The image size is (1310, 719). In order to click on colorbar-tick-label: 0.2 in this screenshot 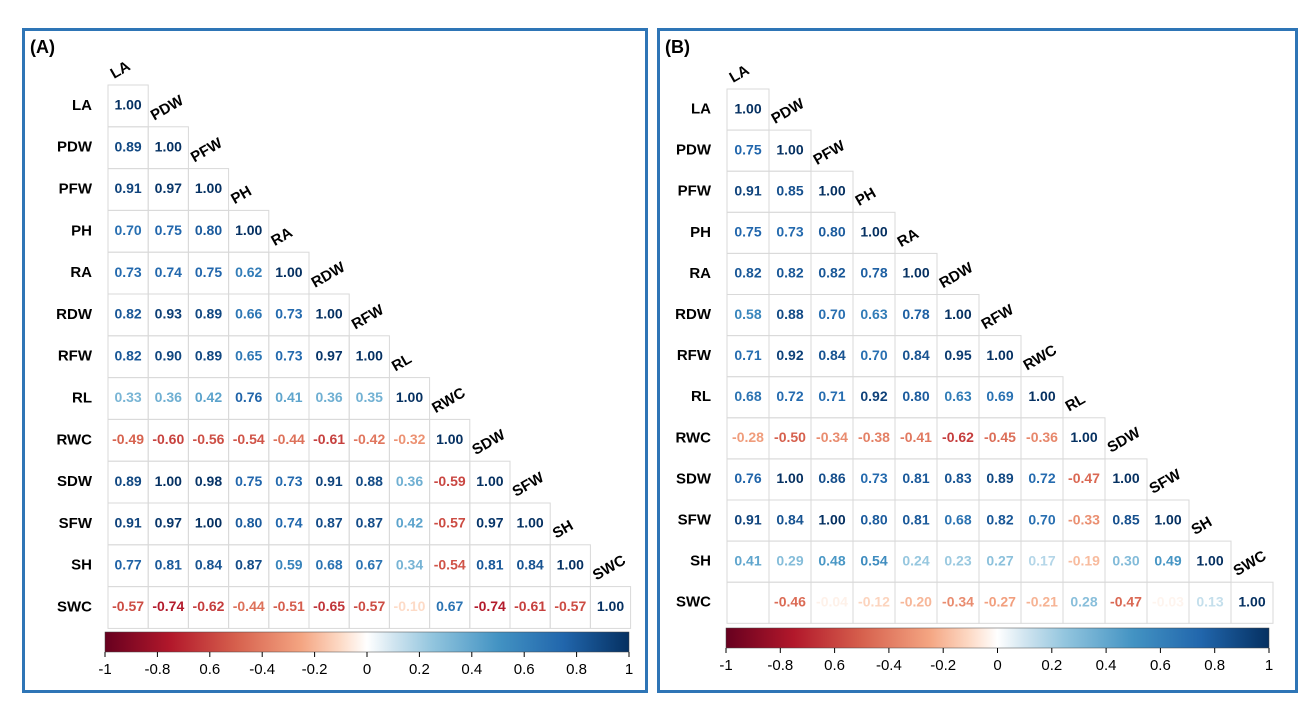, I will do `click(419, 669)`.